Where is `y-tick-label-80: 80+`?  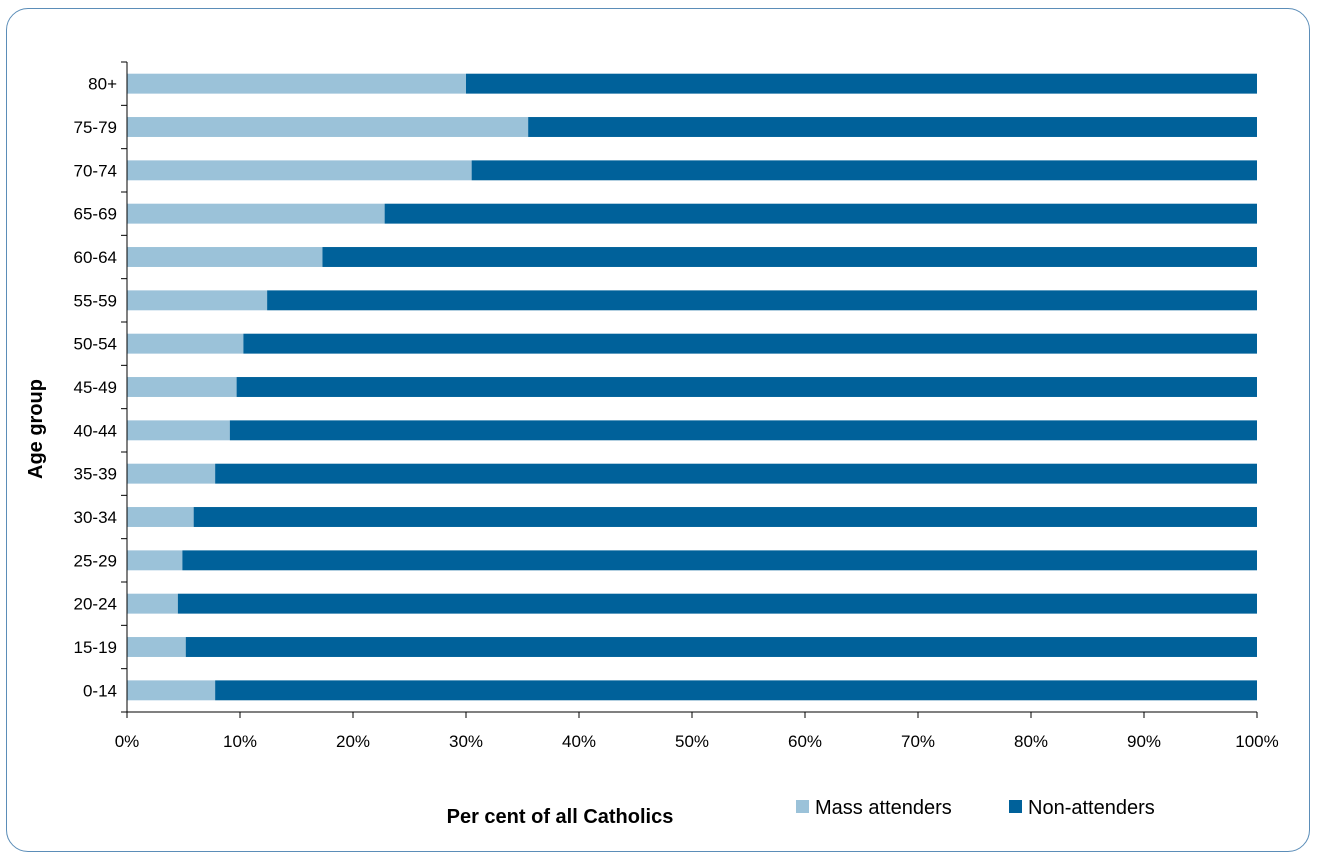
y-tick-label-80: 80+ is located at coordinates (102, 84).